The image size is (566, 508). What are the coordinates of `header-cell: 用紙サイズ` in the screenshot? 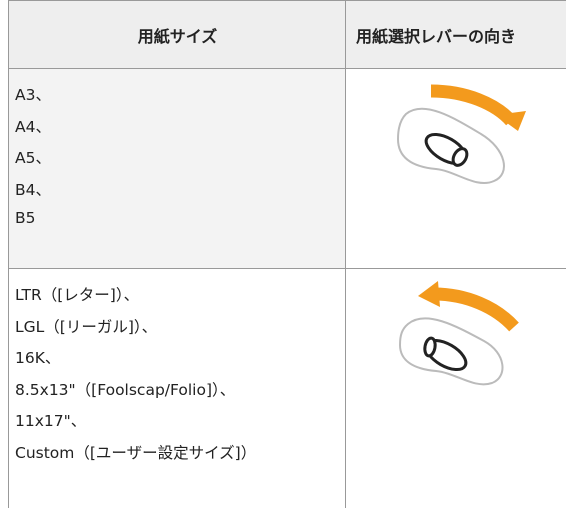 It's located at (177, 34).